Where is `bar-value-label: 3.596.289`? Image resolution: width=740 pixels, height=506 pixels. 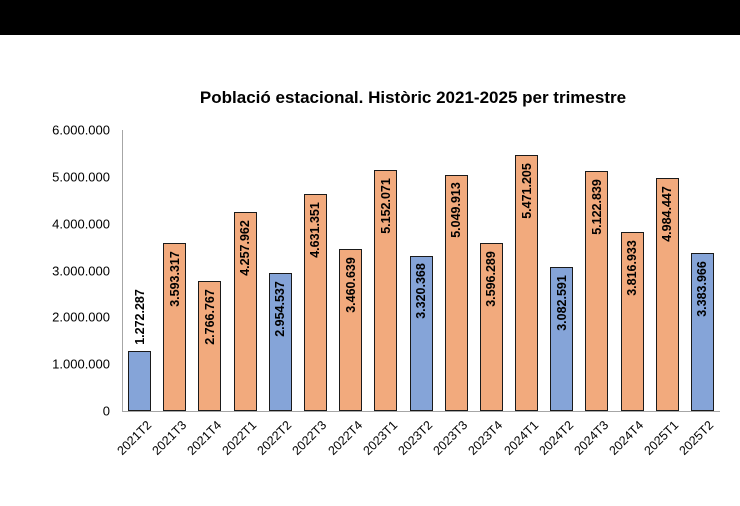 bar-value-label: 3.596.289 is located at coordinates (491, 278).